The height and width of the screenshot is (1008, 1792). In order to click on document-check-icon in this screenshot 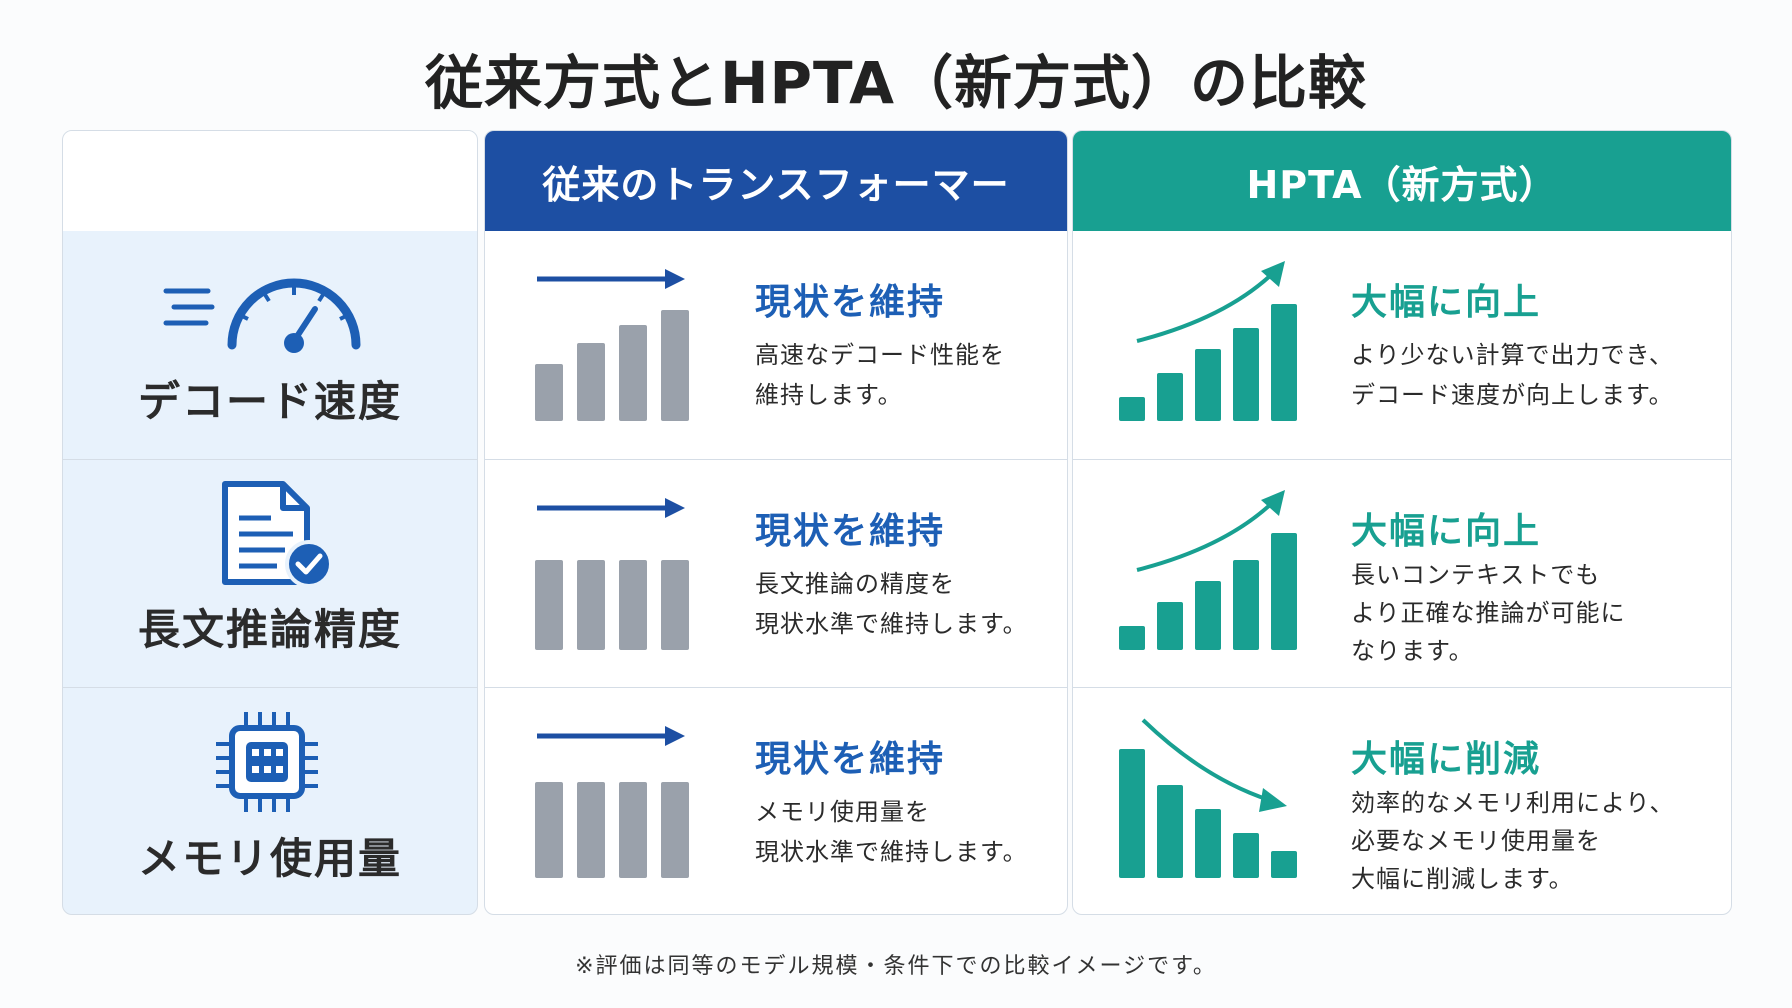, I will do `click(277, 534)`.